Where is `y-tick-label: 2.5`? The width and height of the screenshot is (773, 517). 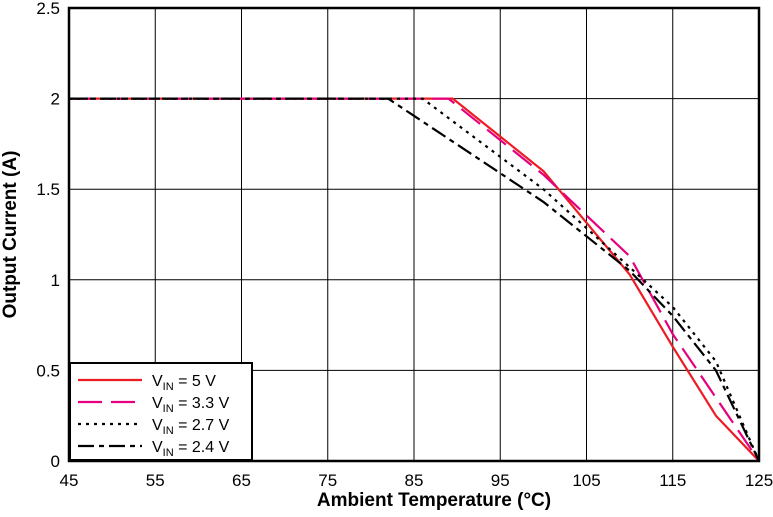 y-tick-label: 2.5 is located at coordinates (48, 9).